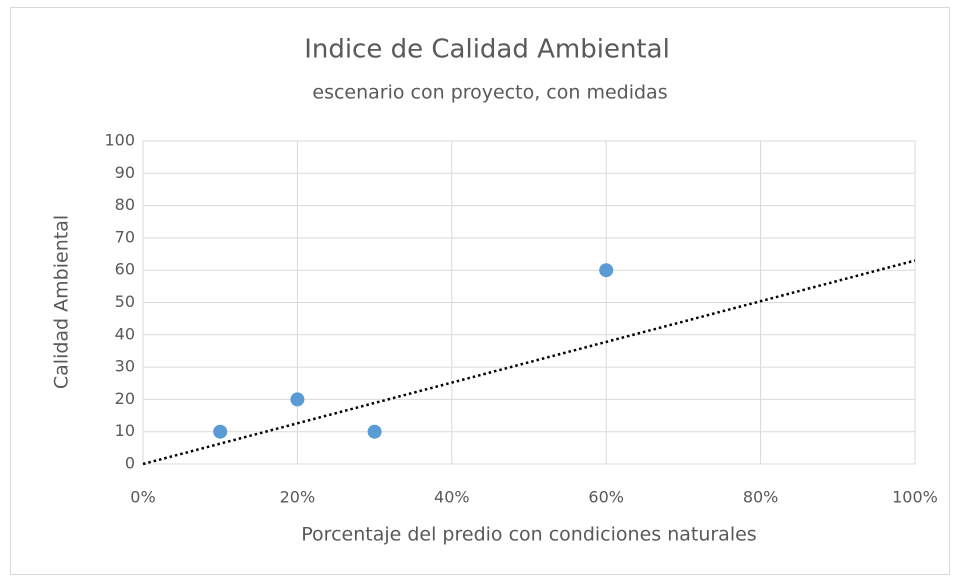 This screenshot has height=580, width=959. I want to click on y-tick-label: 90, so click(125, 172).